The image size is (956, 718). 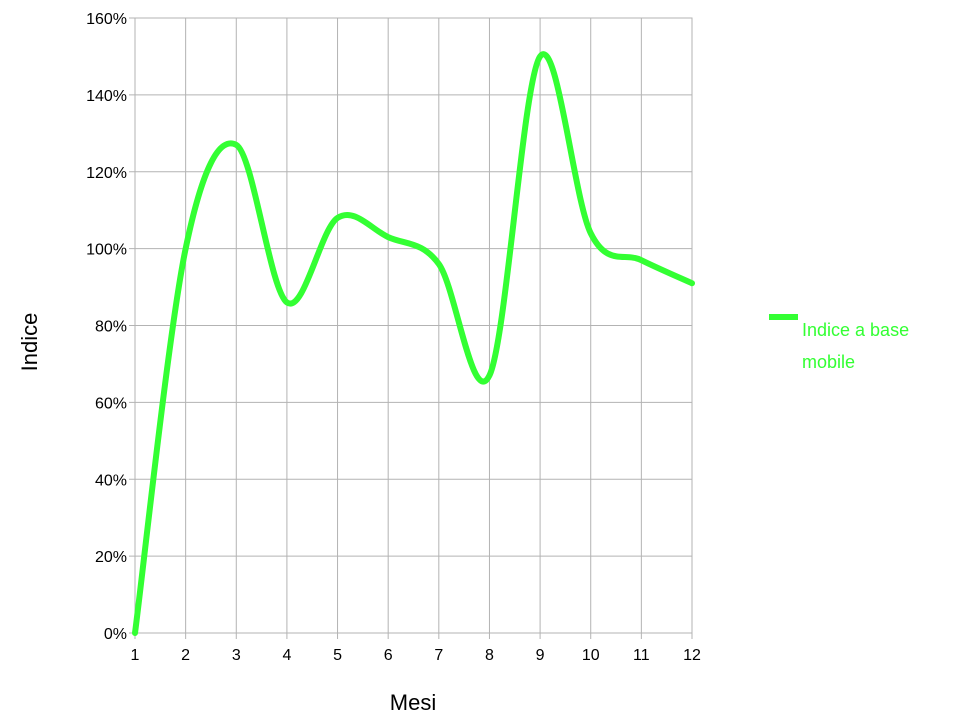 I want to click on y-axis-label: Indice, so click(x=29, y=342).